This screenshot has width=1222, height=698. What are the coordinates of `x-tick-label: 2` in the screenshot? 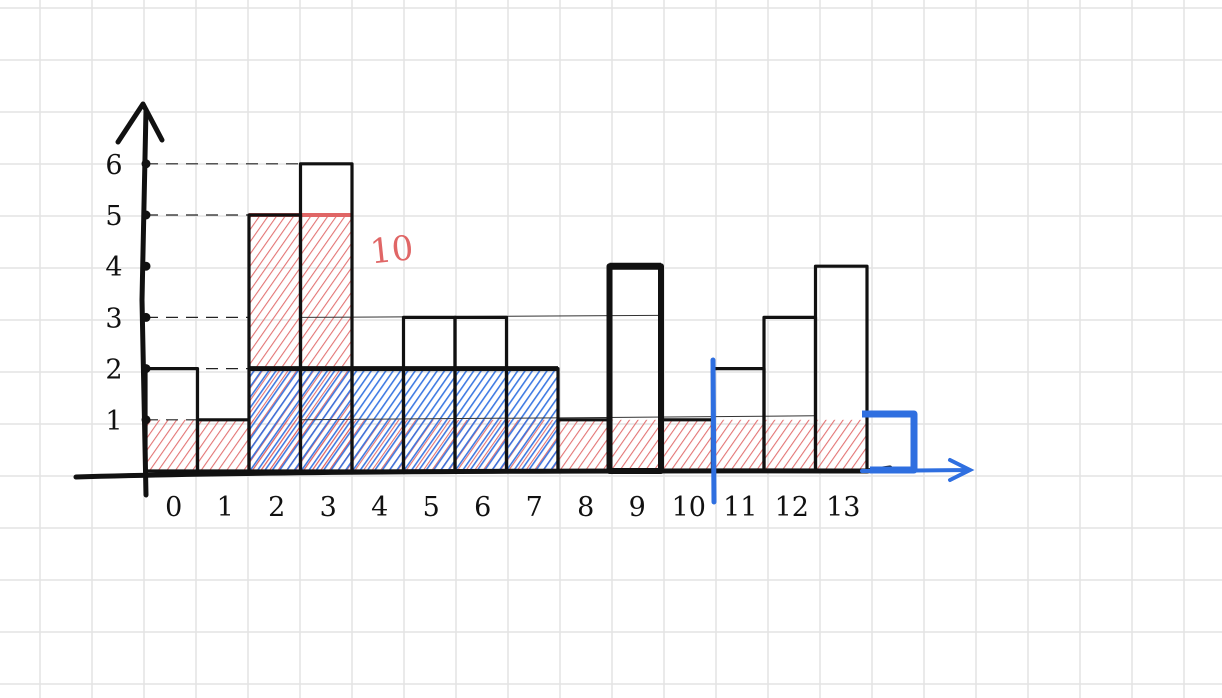 It's located at (276, 507).